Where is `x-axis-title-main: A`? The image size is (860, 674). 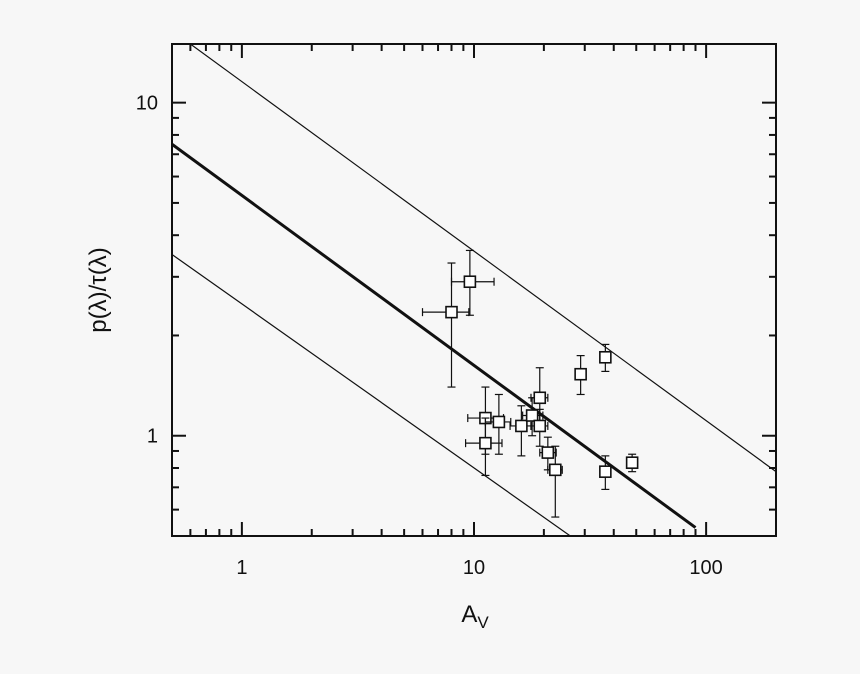 x-axis-title-main: A is located at coordinates (469, 614).